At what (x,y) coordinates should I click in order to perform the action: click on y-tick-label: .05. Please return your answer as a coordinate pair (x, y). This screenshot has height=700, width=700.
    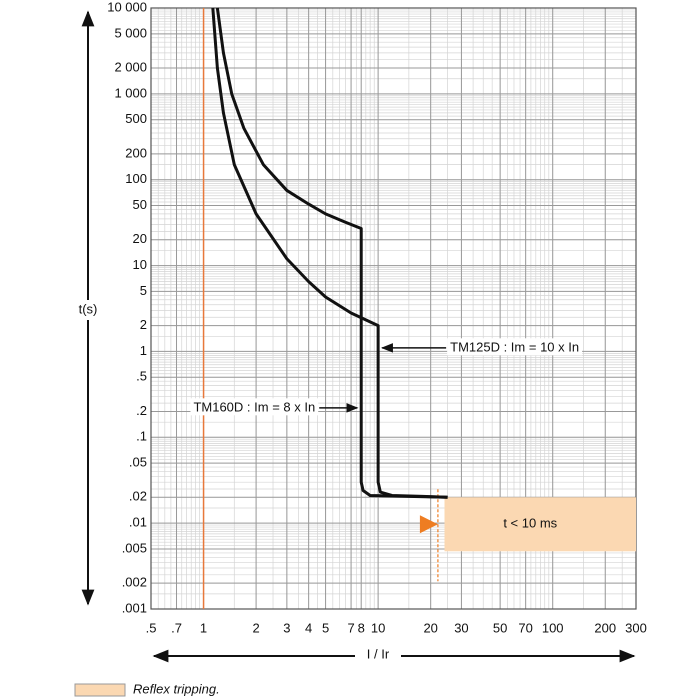
    Looking at the image, I should click on (138, 462).